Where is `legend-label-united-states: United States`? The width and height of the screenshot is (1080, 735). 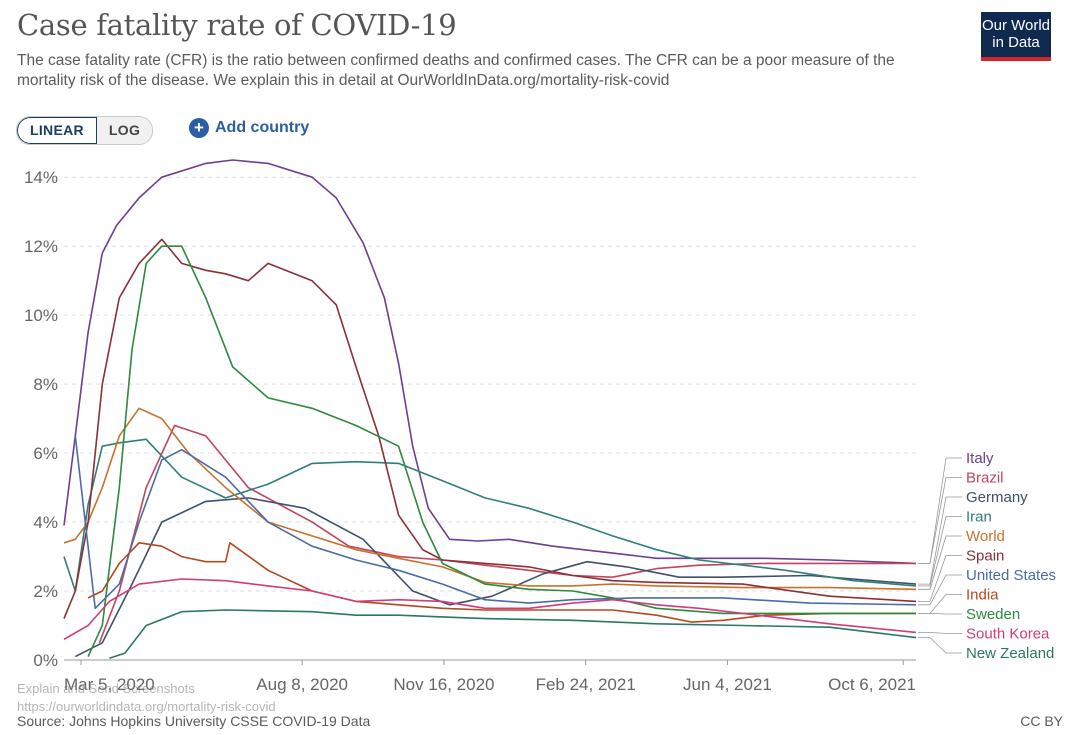 legend-label-united-states: United States is located at coordinates (1011, 575).